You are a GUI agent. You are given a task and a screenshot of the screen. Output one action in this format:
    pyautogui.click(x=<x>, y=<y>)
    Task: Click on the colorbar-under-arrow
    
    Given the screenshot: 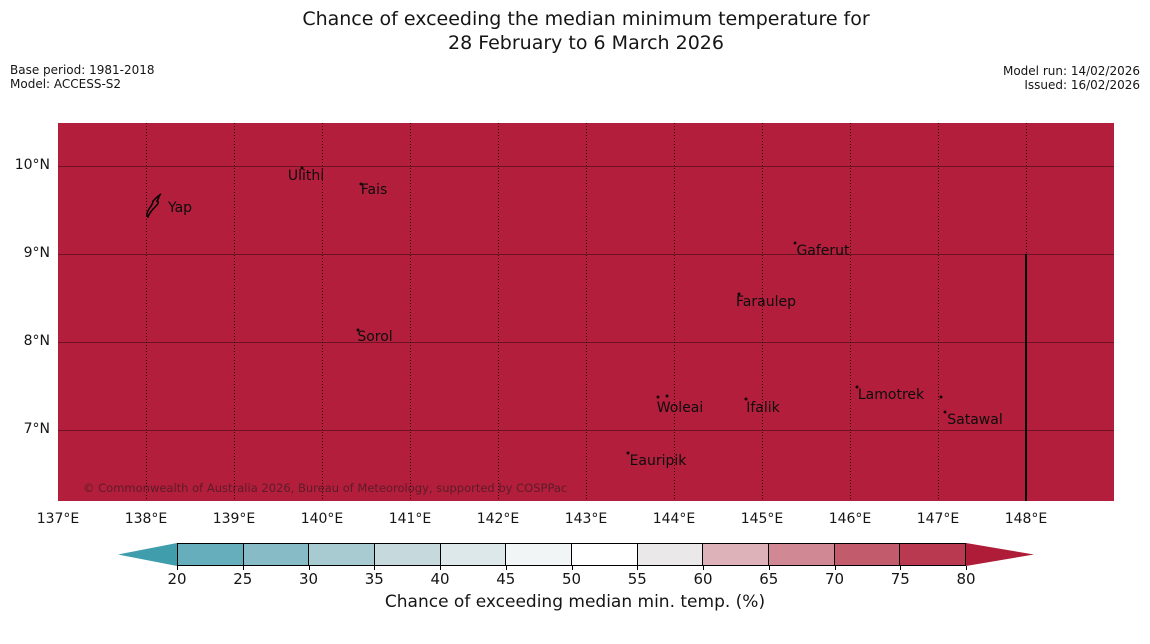 What is the action you would take?
    pyautogui.click(x=147, y=554)
    